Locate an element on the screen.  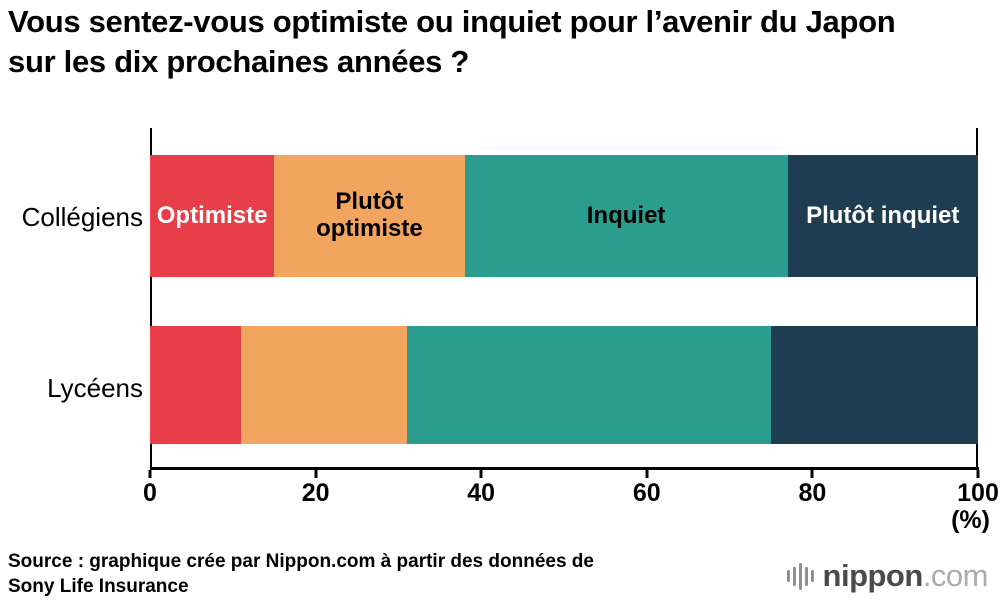
bar-segment: Optimiste is located at coordinates (212, 216).